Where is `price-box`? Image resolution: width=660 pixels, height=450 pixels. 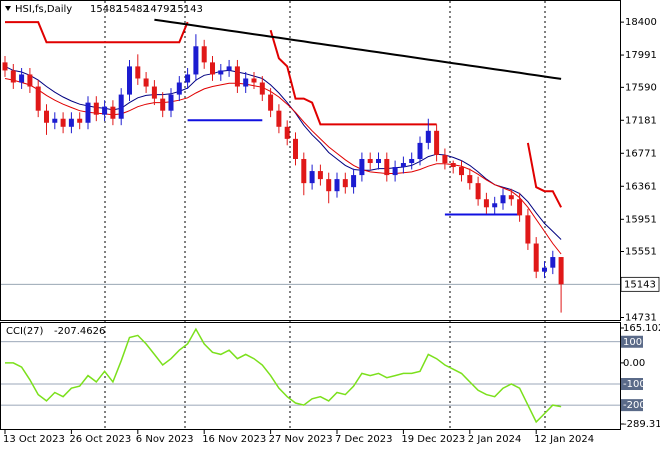 price-box is located at coordinates (640, 284).